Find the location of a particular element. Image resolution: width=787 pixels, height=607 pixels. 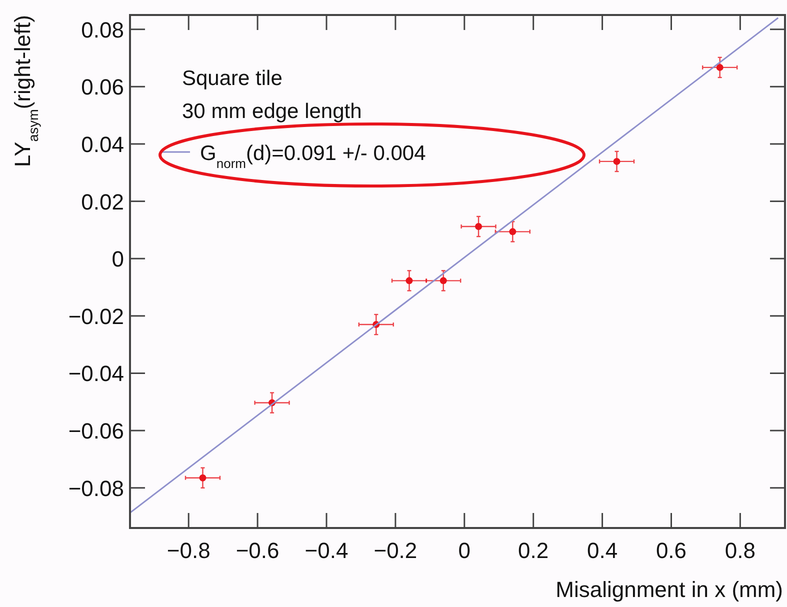

y-tick-label: −0.04 is located at coordinates (96, 373).